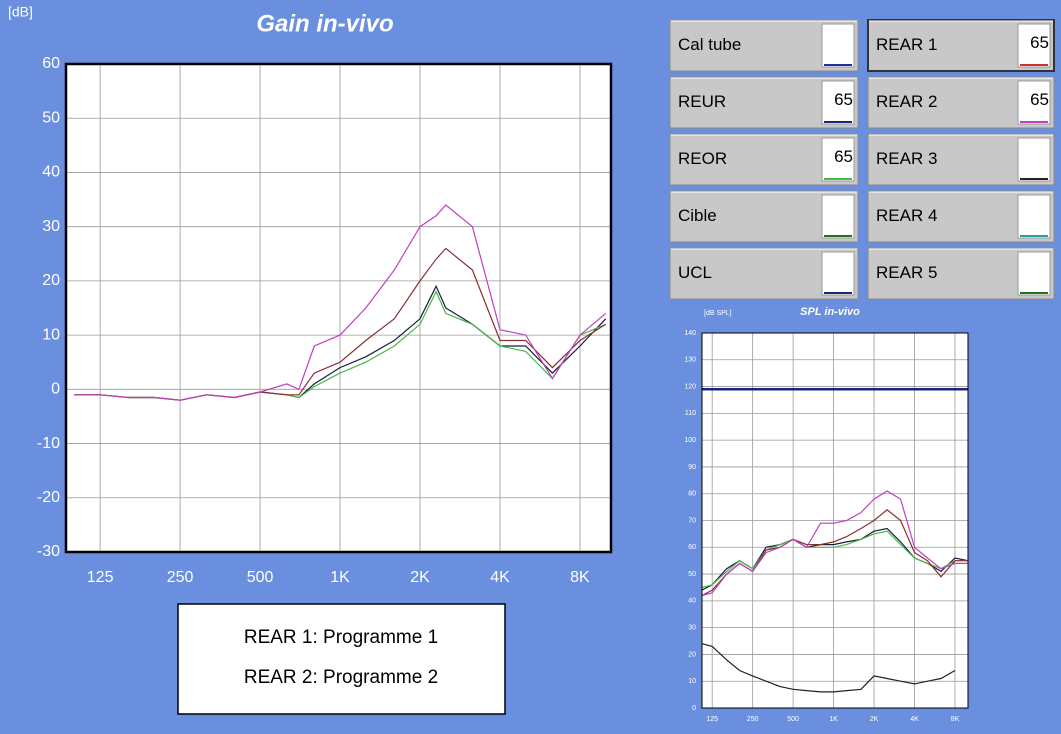  Describe the element at coordinates (709, 44) in the screenshot. I see `button-label: Cal tube` at that location.